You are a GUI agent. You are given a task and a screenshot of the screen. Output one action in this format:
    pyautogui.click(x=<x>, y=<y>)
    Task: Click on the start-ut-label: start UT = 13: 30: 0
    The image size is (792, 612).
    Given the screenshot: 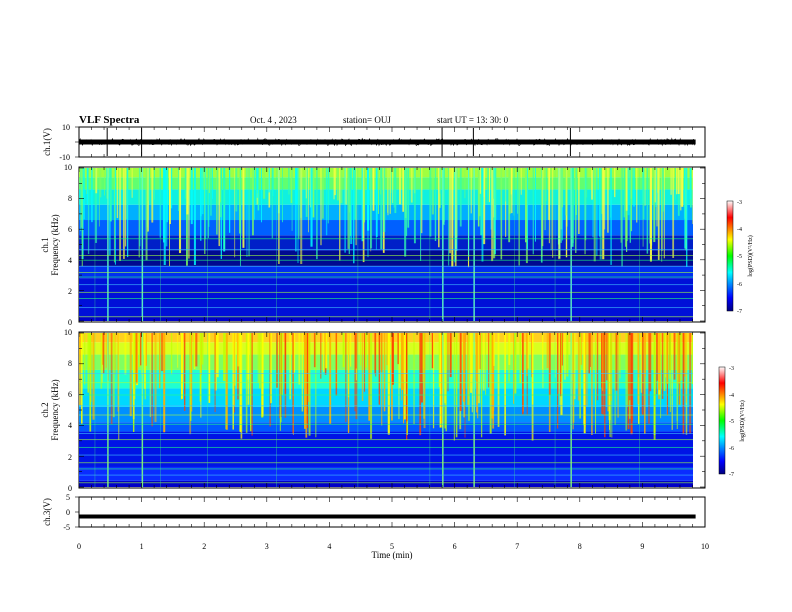 What is the action you would take?
    pyautogui.click(x=473, y=120)
    